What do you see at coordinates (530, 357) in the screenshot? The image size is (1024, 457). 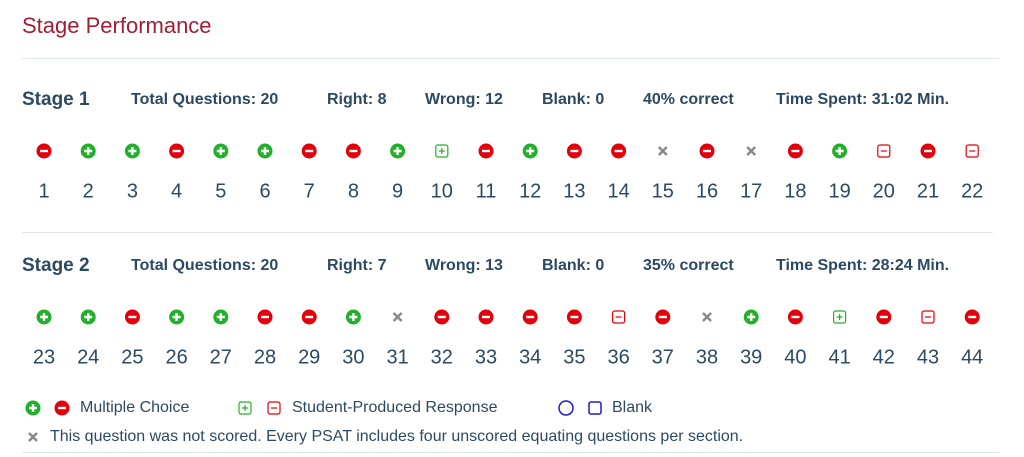 I see `question-number: 34` at bounding box center [530, 357].